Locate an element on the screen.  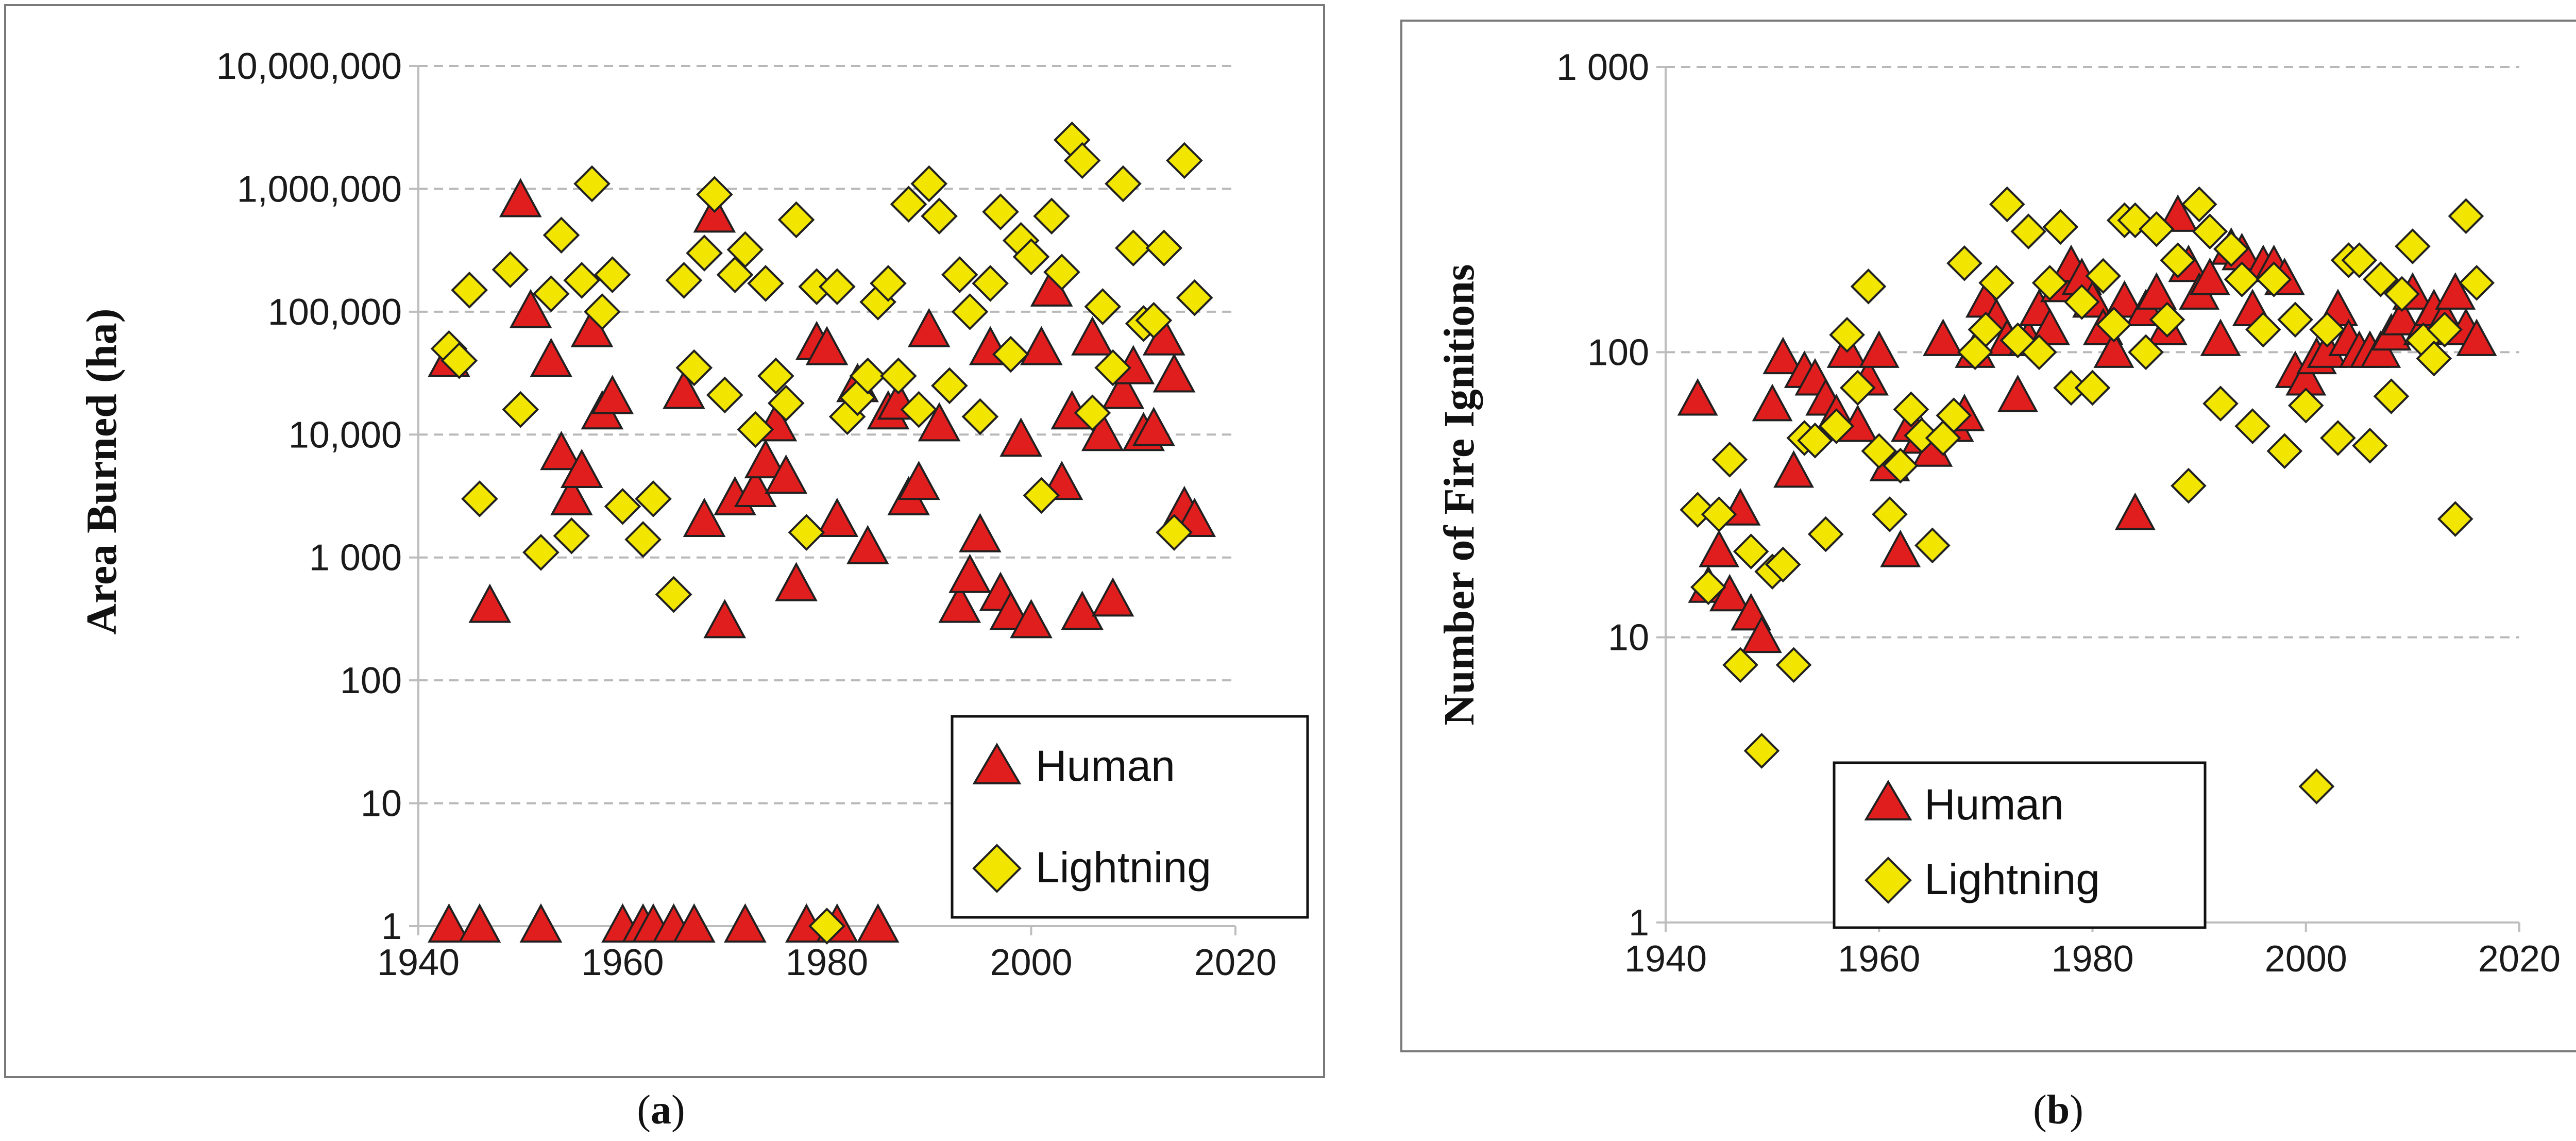
legend-b-human-marker is located at coordinates (1888, 800).